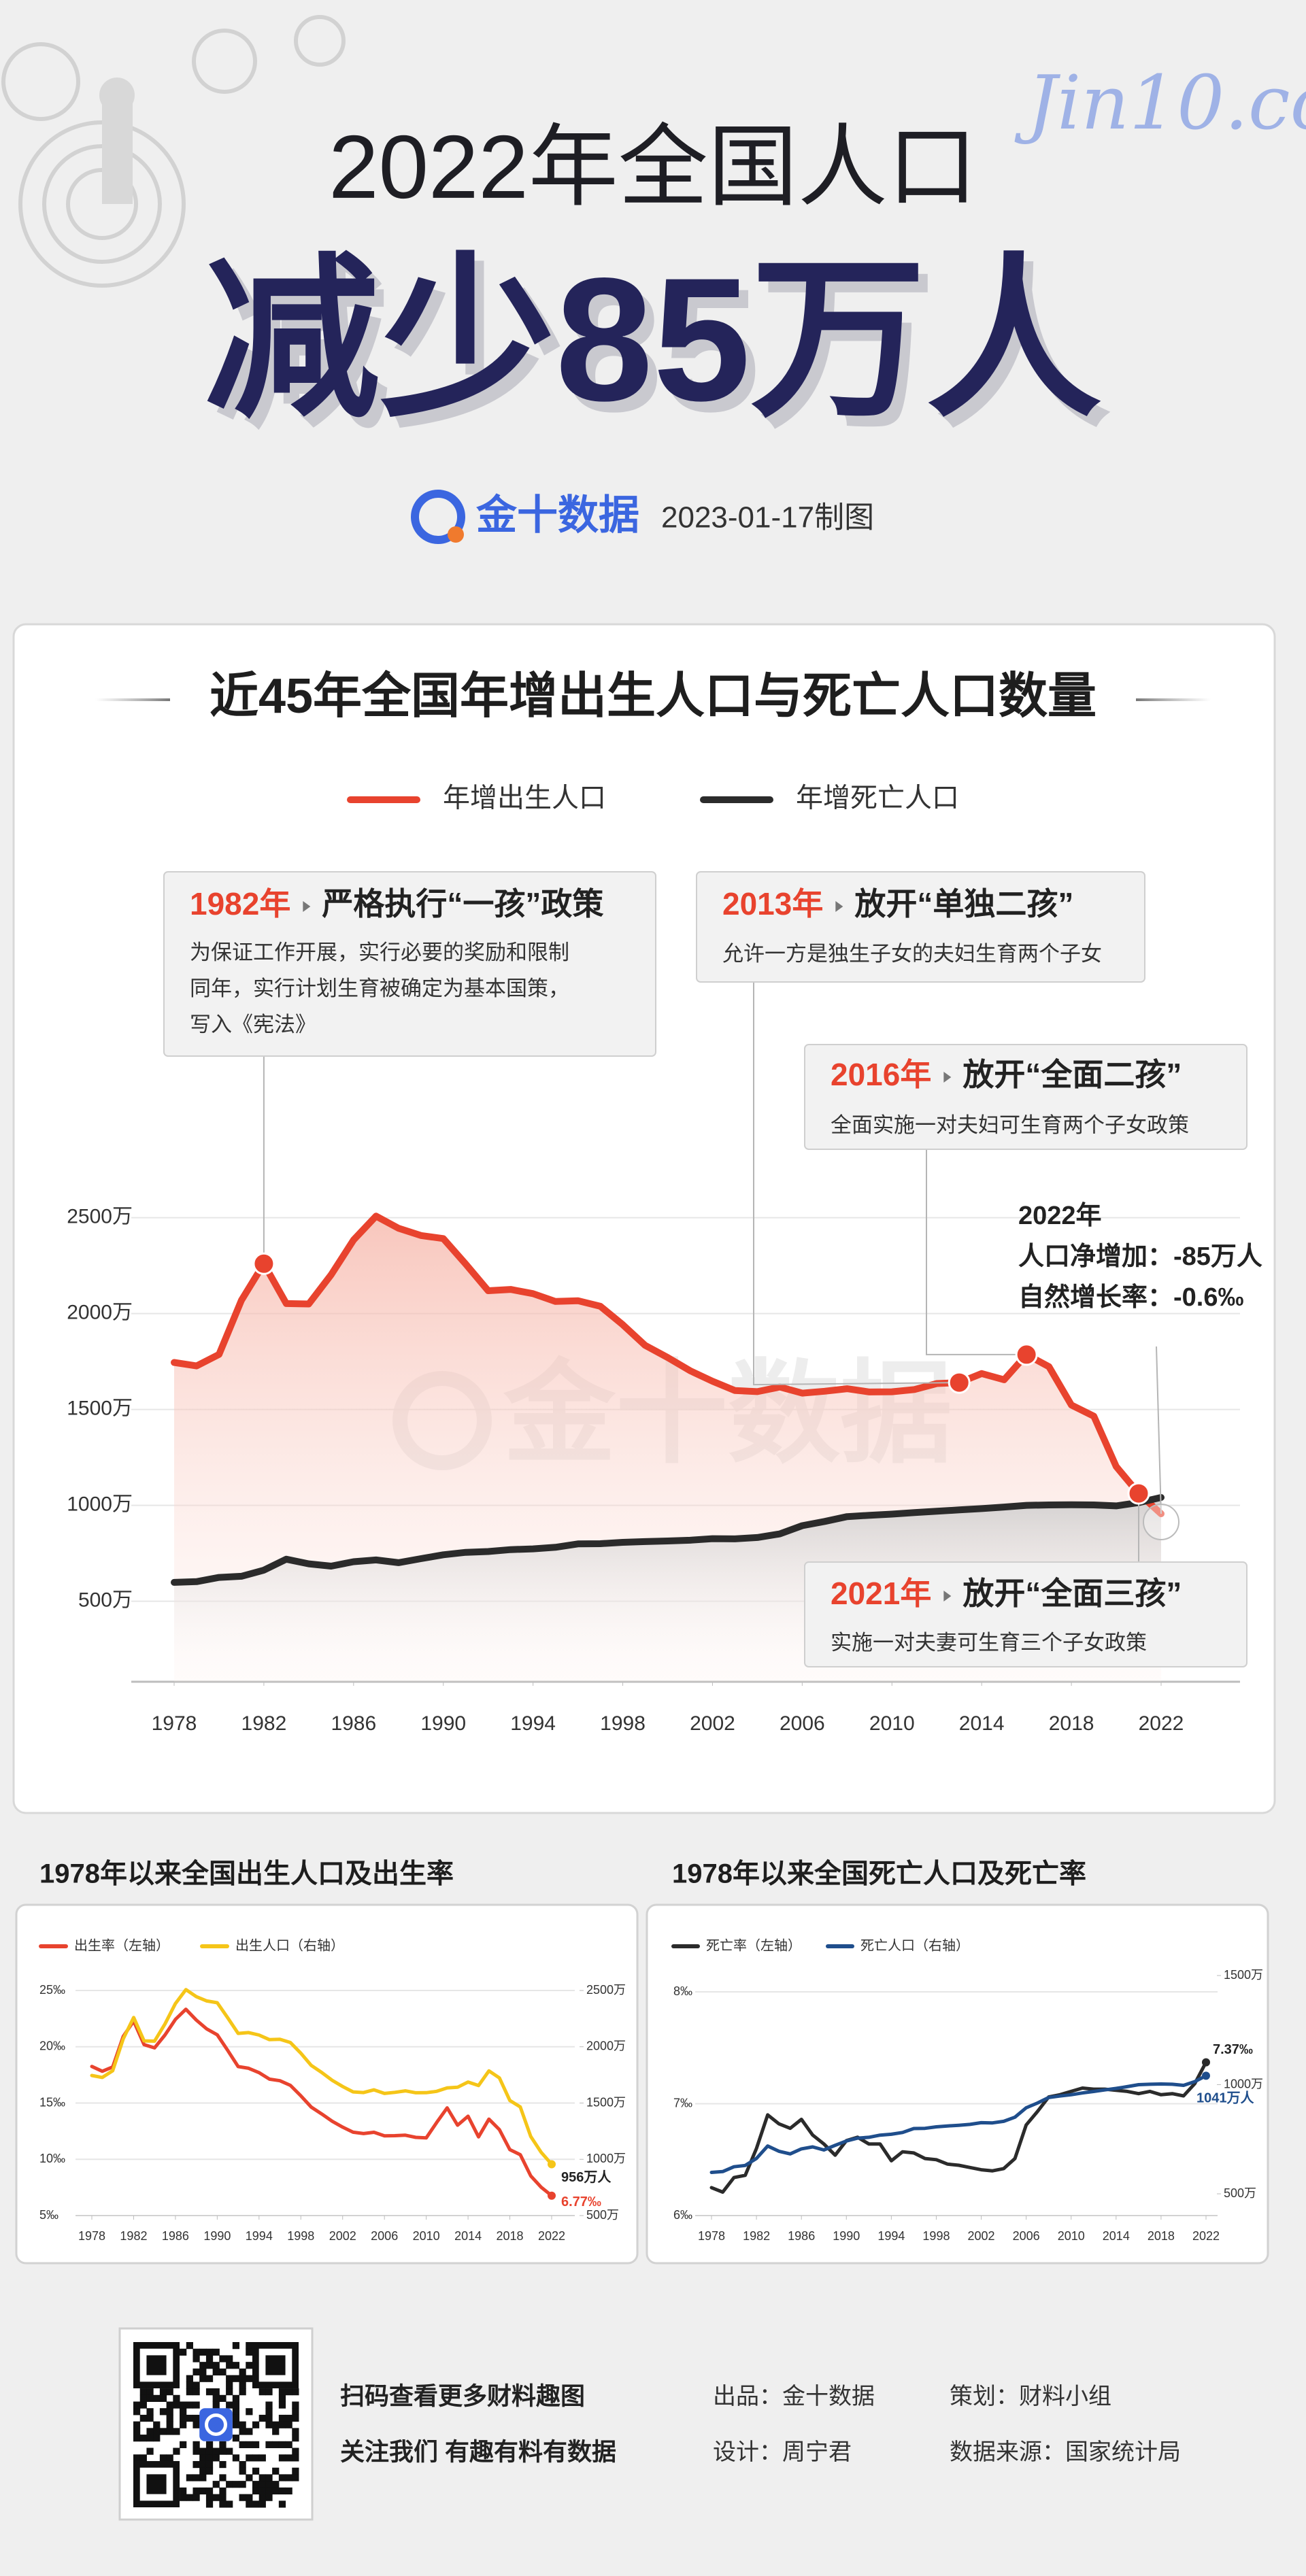 The width and height of the screenshot is (1306, 2576). What do you see at coordinates (52, 2046) in the screenshot?
I see `y-tick-label: 20‰` at bounding box center [52, 2046].